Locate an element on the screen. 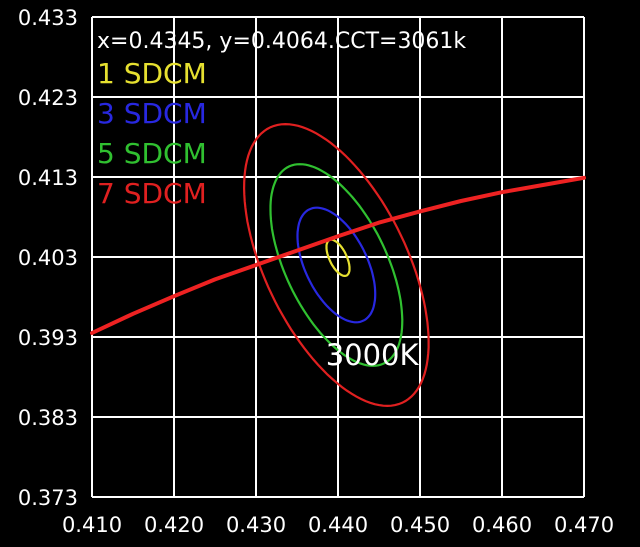 The width and height of the screenshot is (640, 547). x-tick-label: 0.450 is located at coordinates (420, 525).